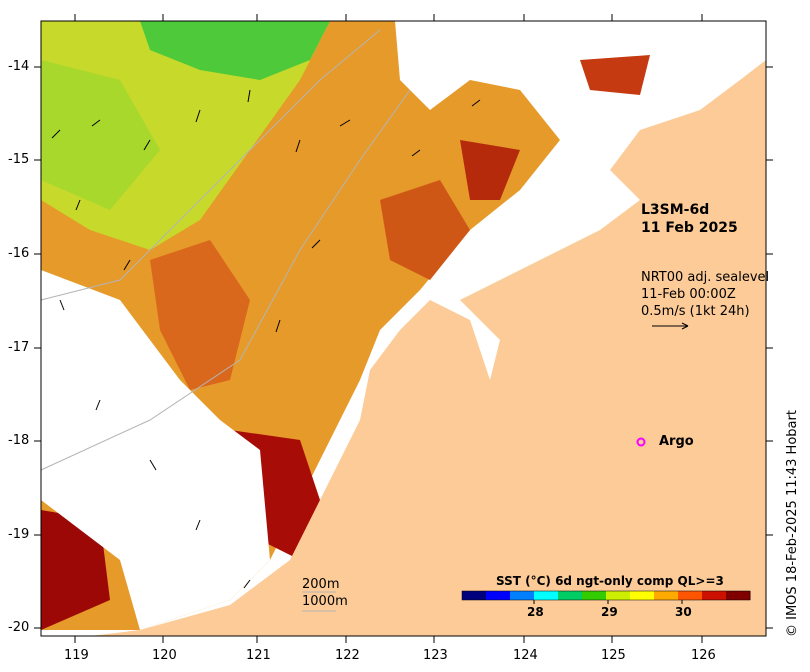  Describe the element at coordinates (676, 441) in the screenshot. I see `argo-label: Argo` at that location.